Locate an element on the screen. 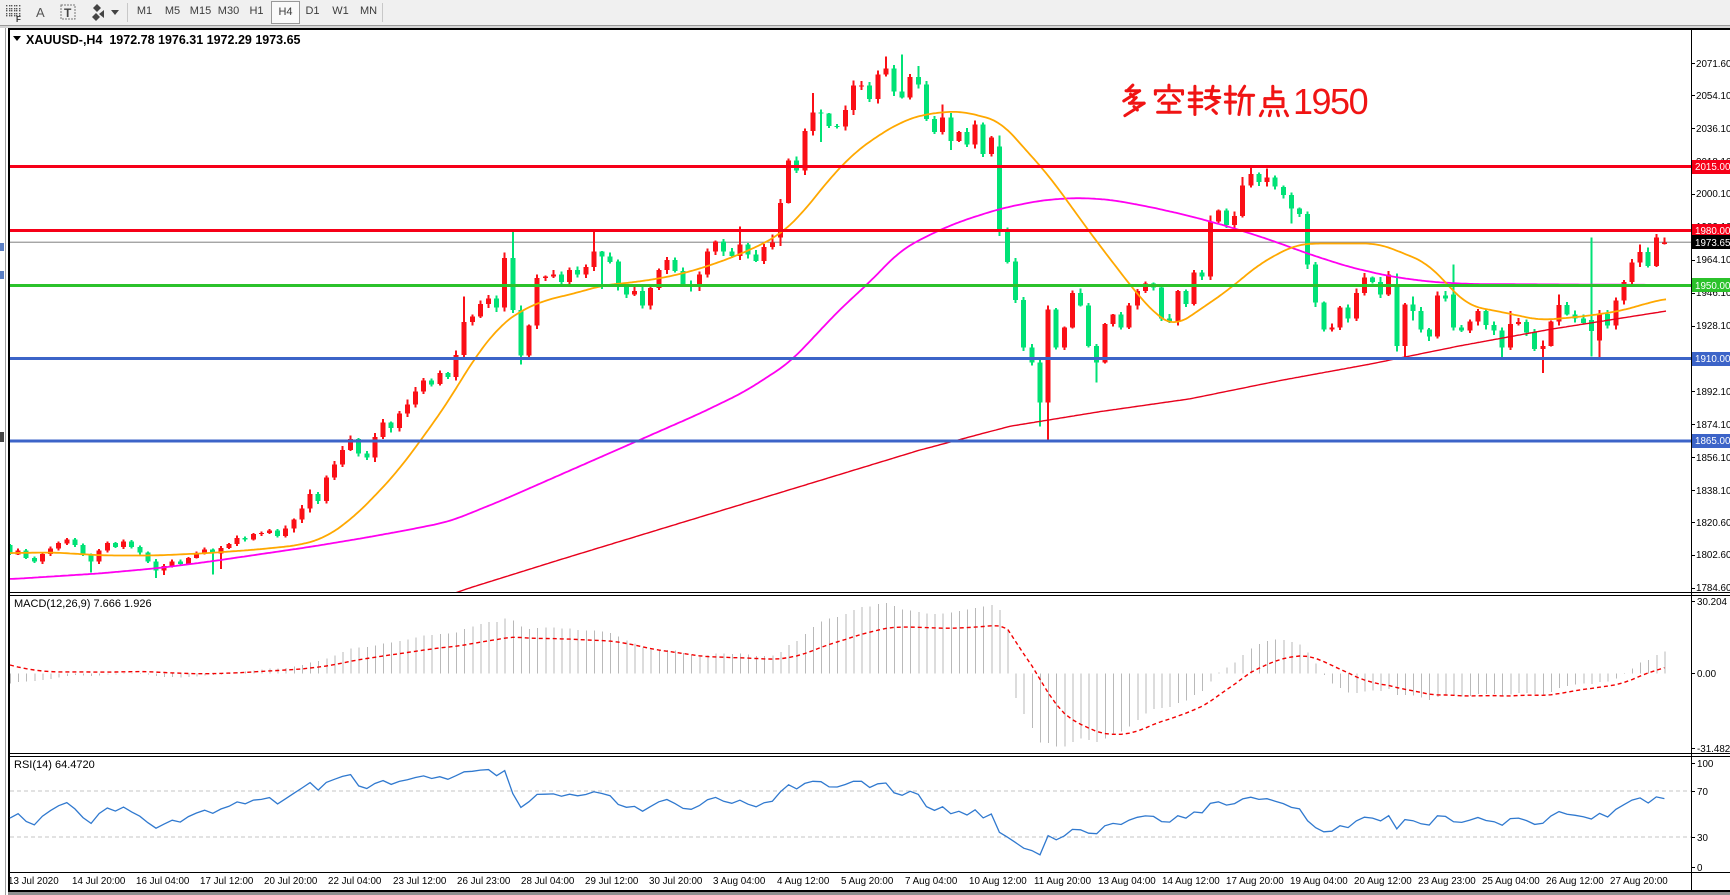  svg-text: 30 Jul 20:00 is located at coordinates (676, 881).